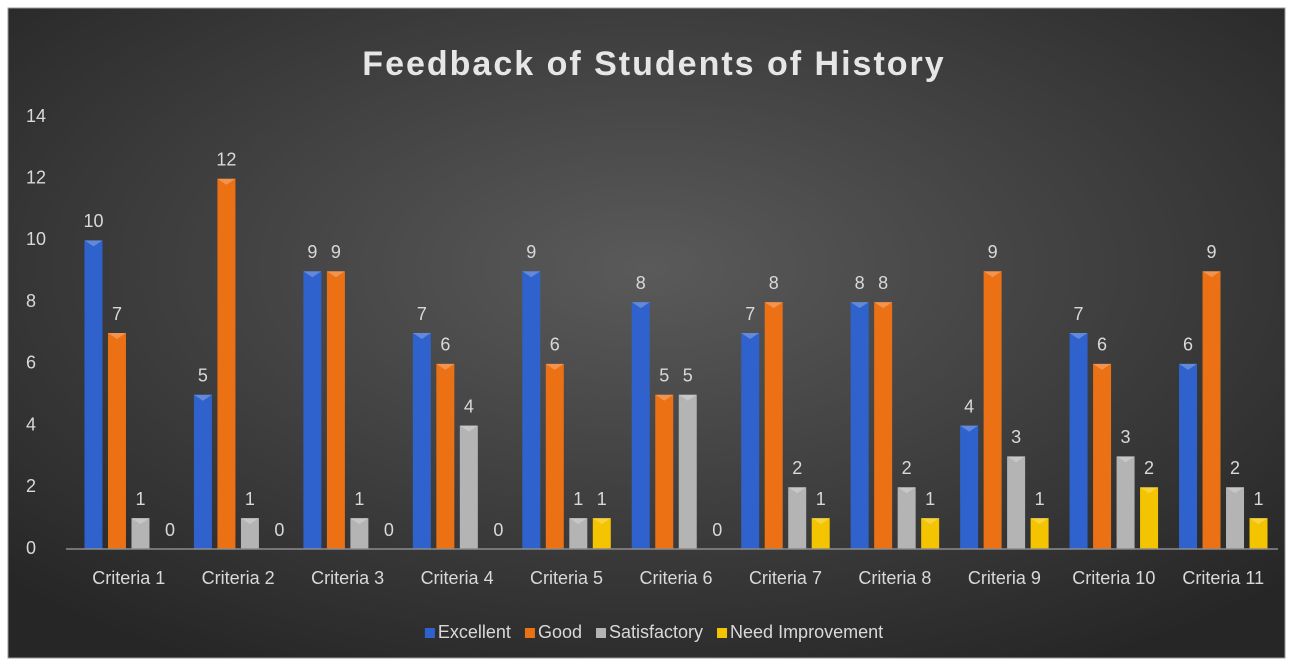 The width and height of the screenshot is (1293, 664). Describe the element at coordinates (600, 633) in the screenshot. I see `legend-swatch` at that location.